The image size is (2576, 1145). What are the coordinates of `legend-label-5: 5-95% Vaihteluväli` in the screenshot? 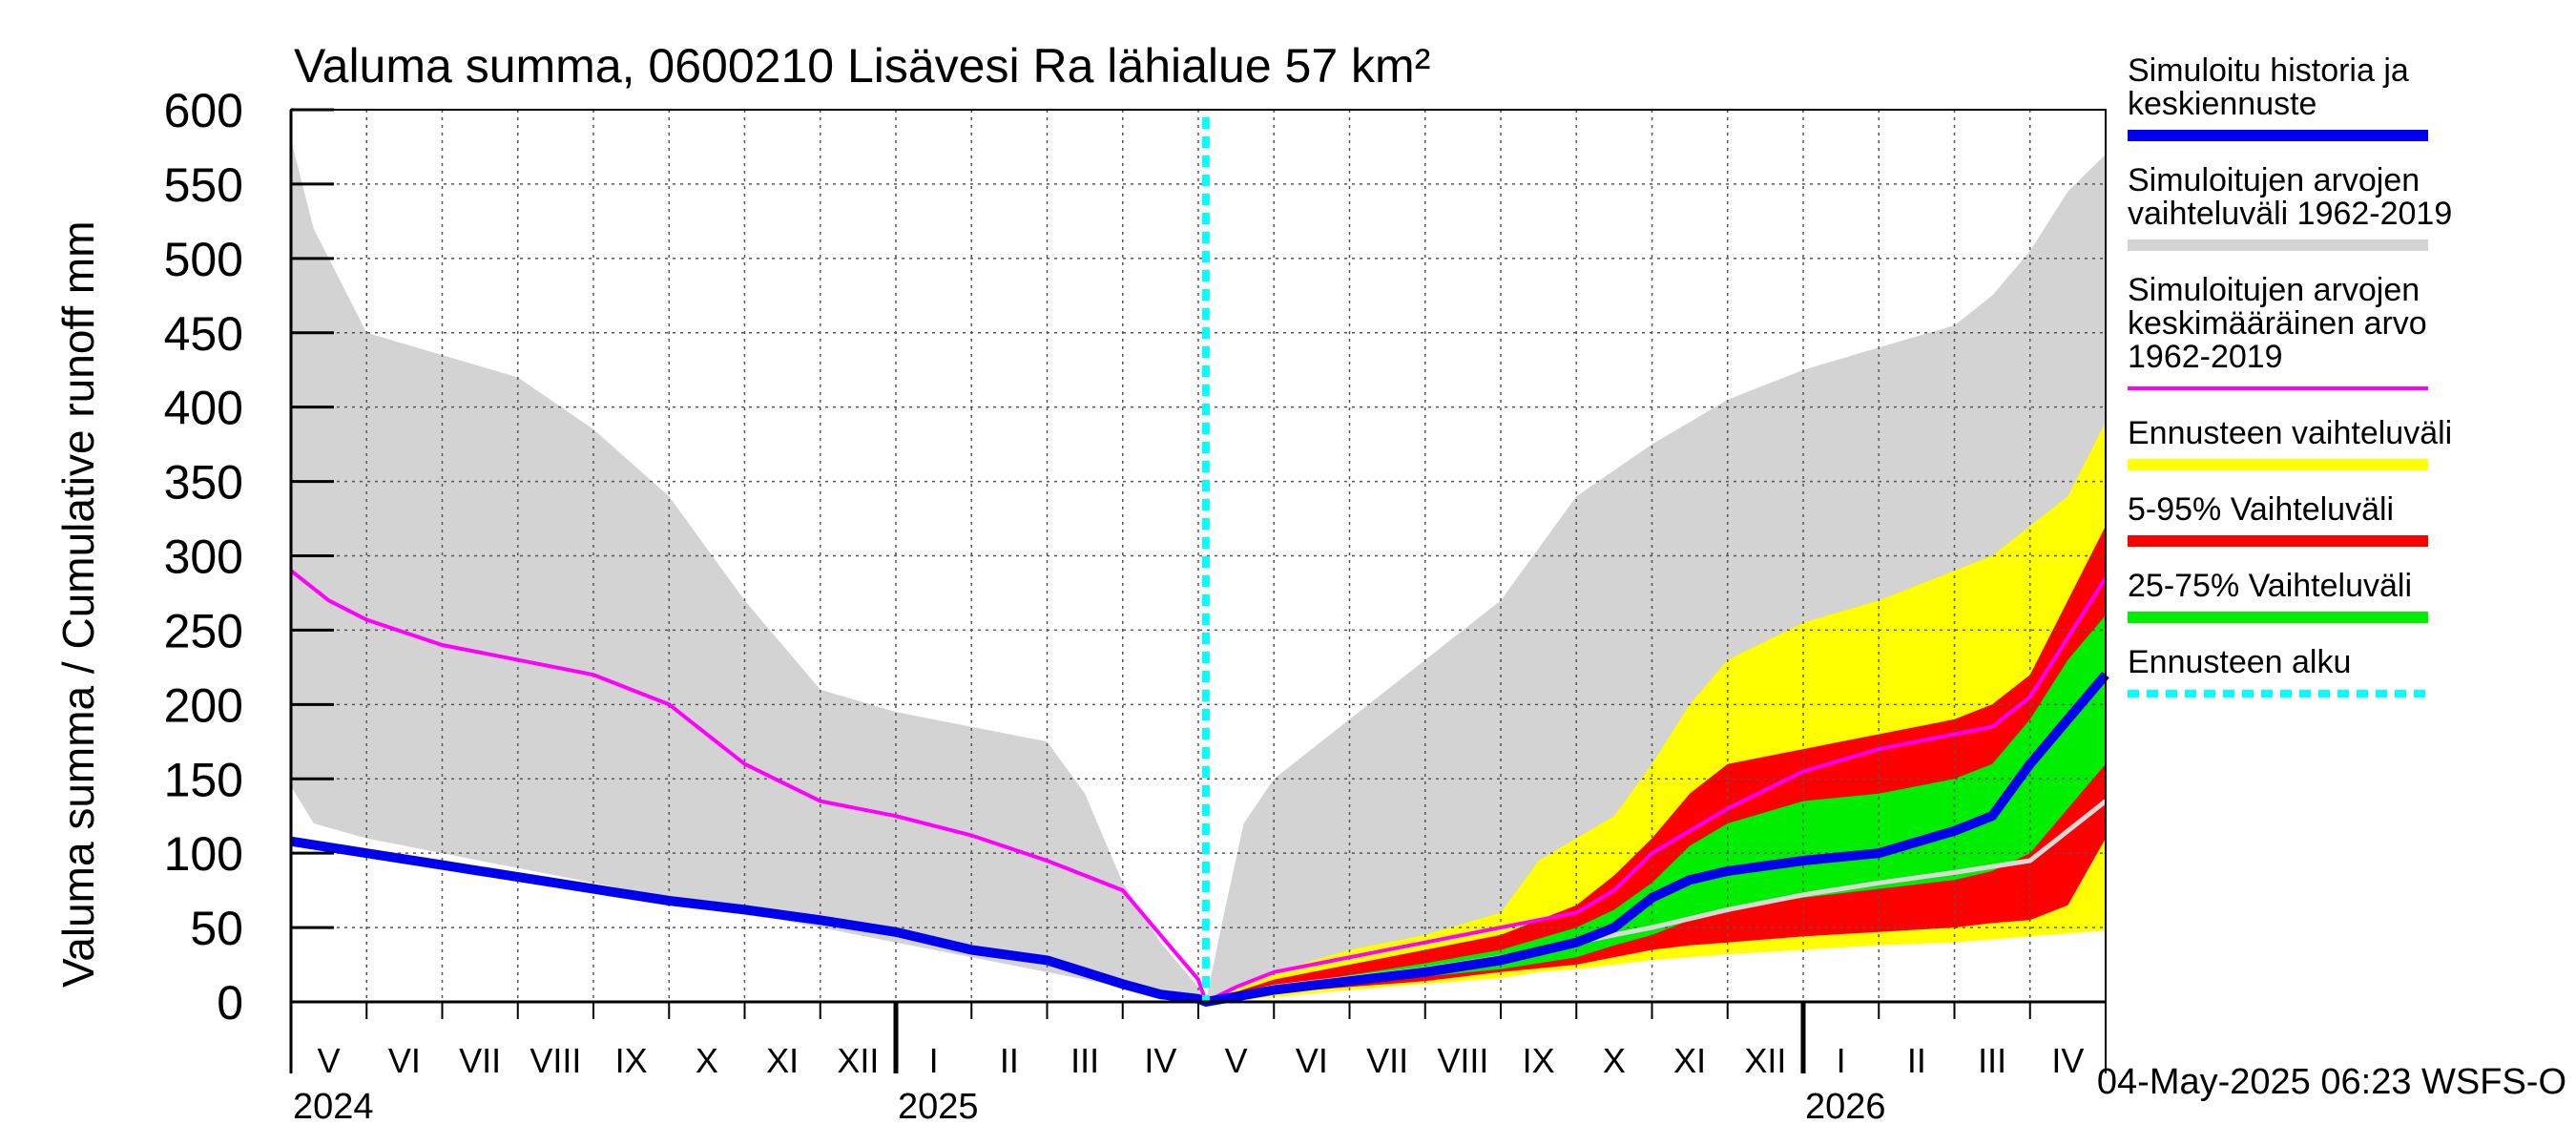 It's located at (2261, 510).